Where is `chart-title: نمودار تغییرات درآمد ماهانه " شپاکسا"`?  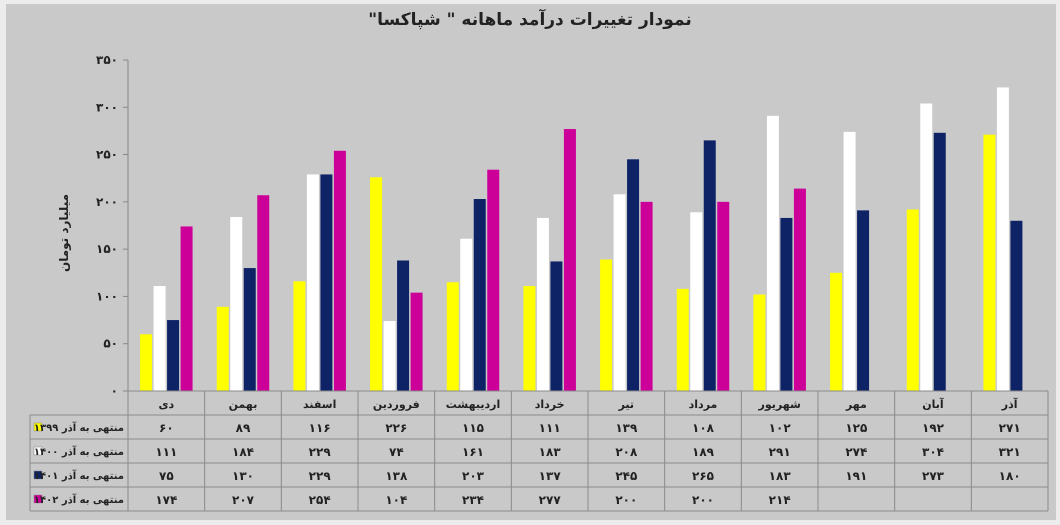 chart-title: نمودار تغییرات درآمد ماهانه " شپاکسا" is located at coordinates (530, 20).